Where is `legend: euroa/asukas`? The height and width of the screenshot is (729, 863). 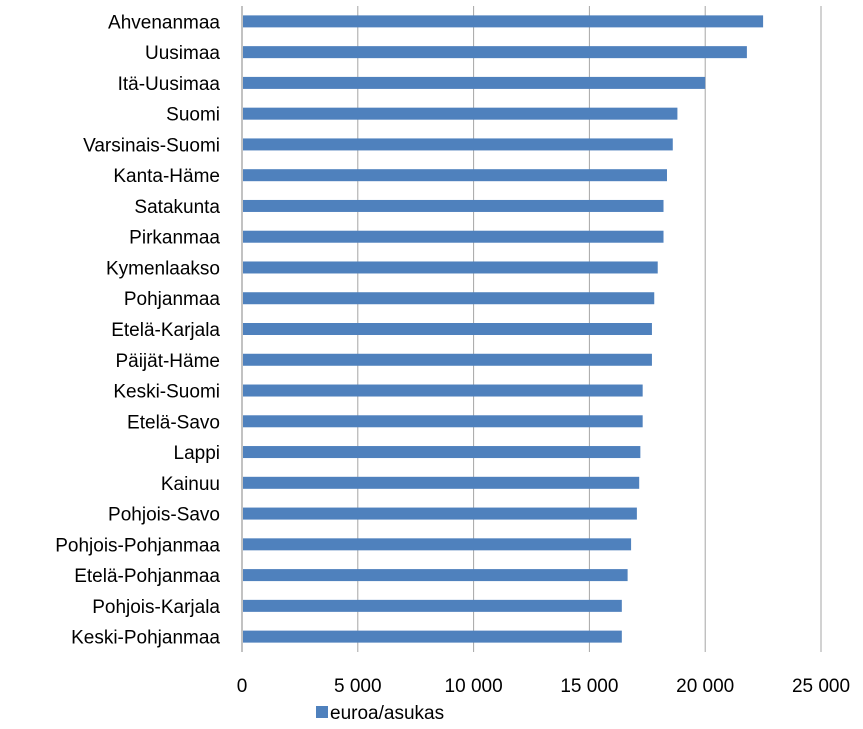
legend: euroa/asukas is located at coordinates (380, 713).